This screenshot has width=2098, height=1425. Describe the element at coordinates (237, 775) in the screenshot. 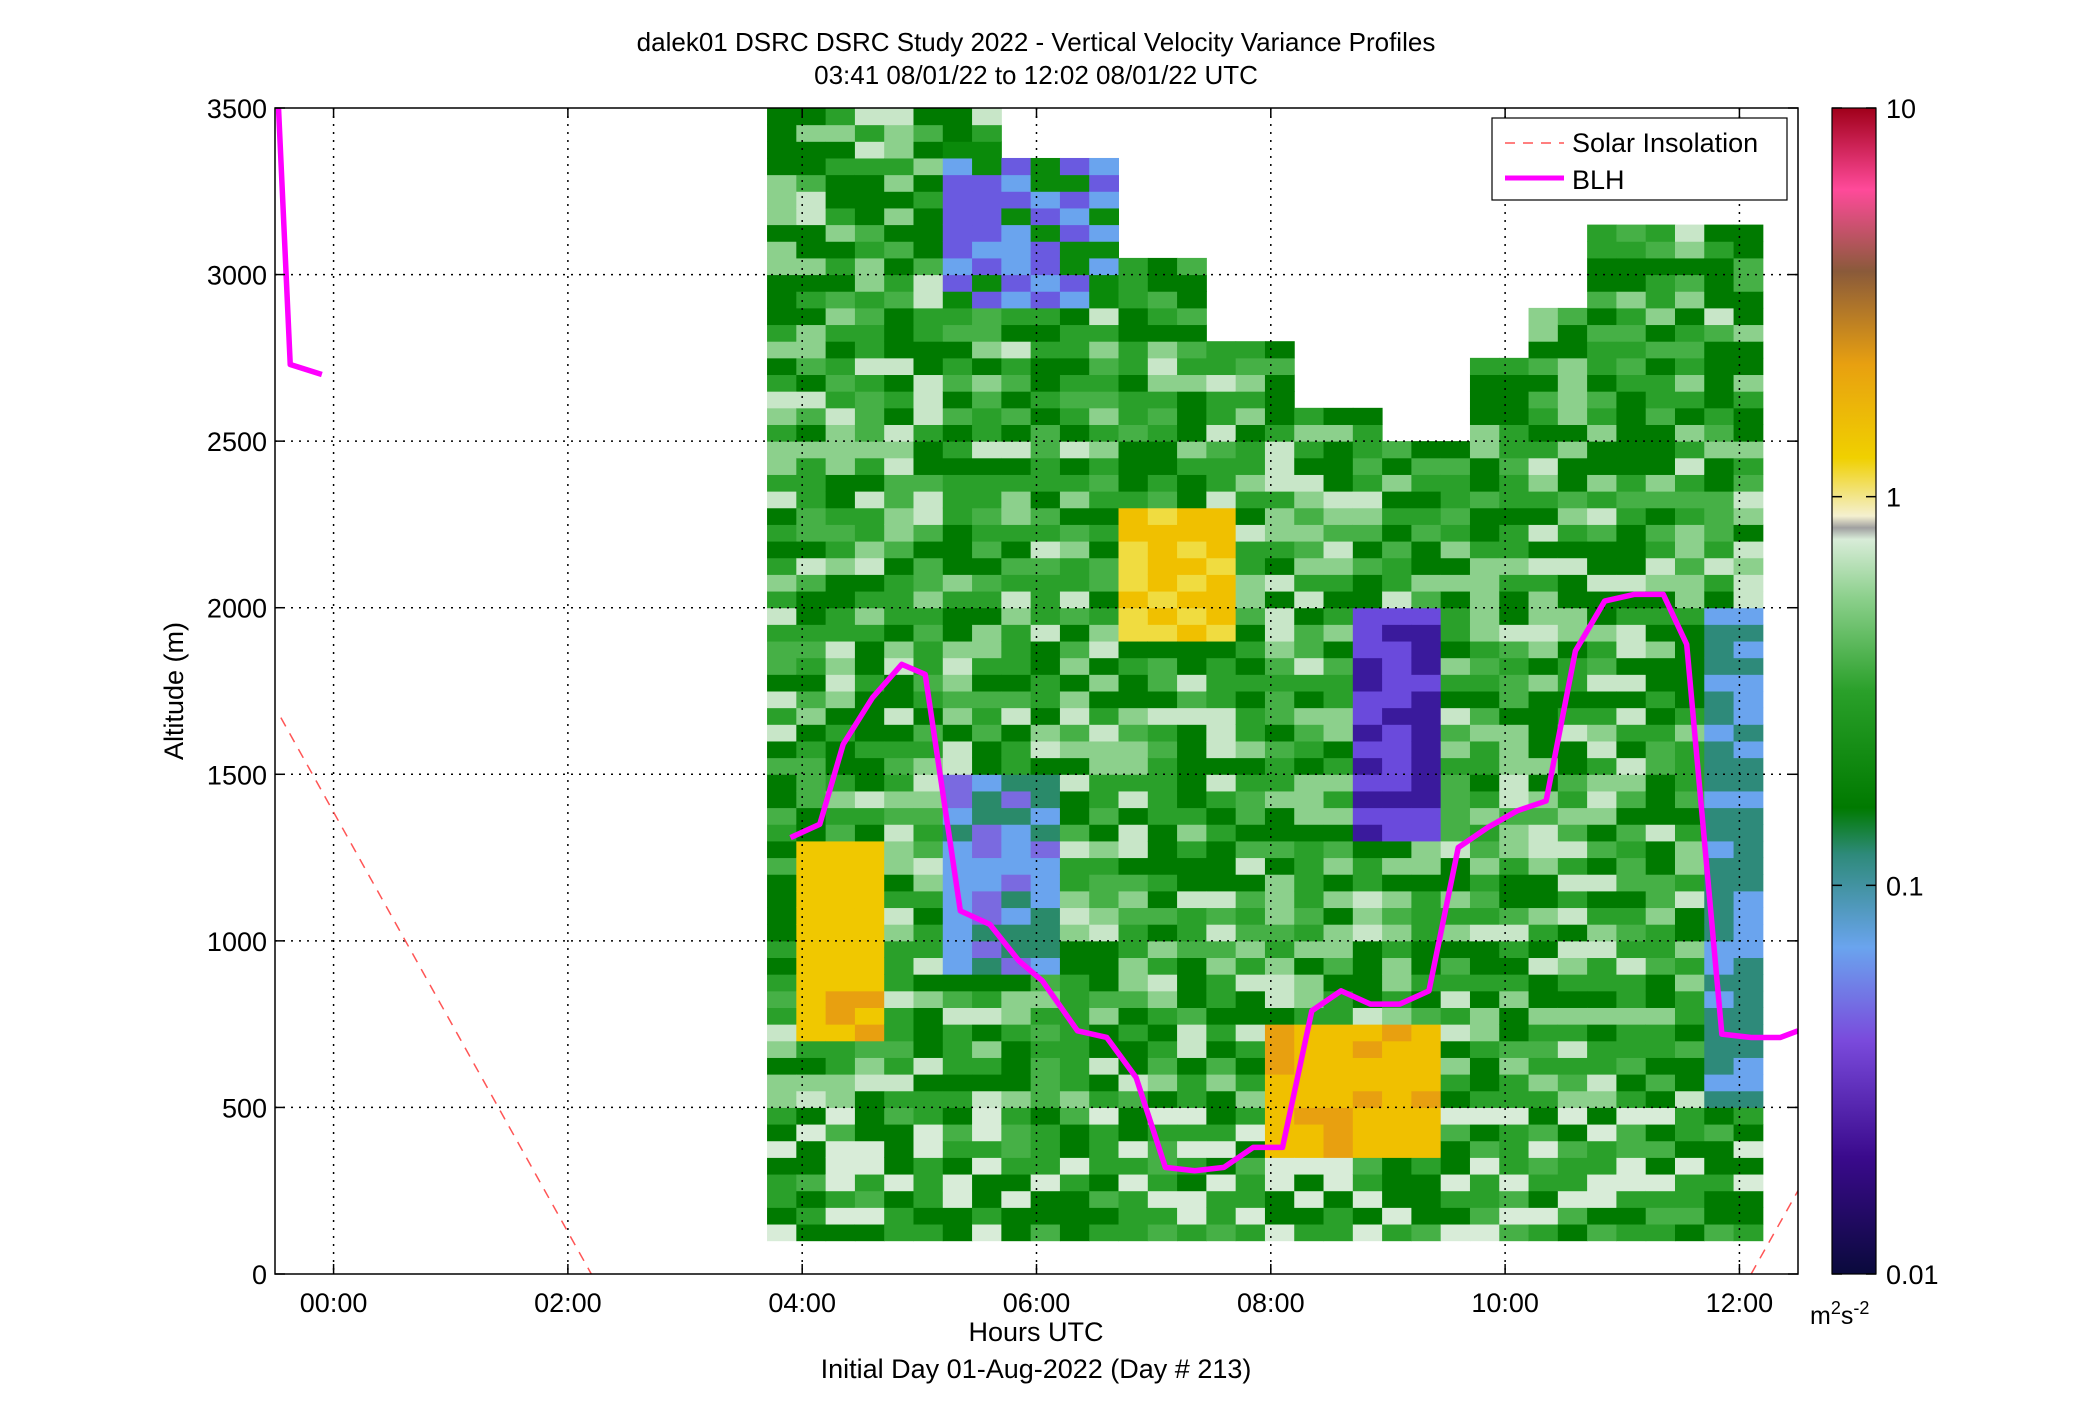

I see `y-tick-label: 1500` at that location.